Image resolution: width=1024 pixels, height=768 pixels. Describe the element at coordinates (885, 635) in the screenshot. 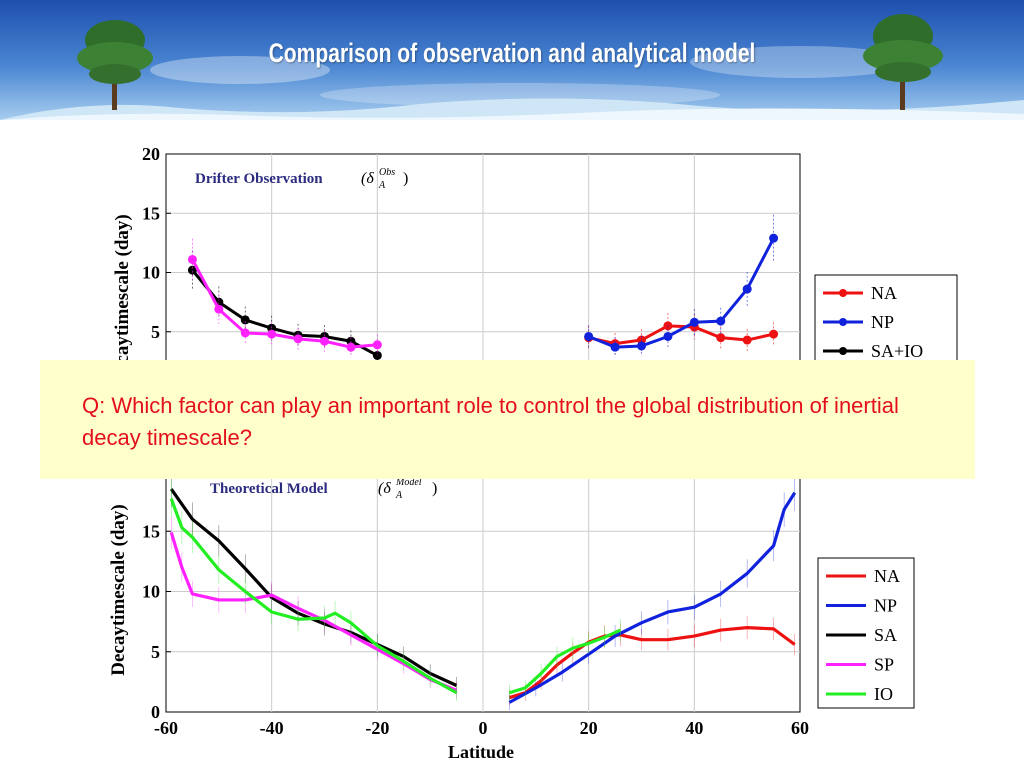

I see `legend-label: SA` at that location.